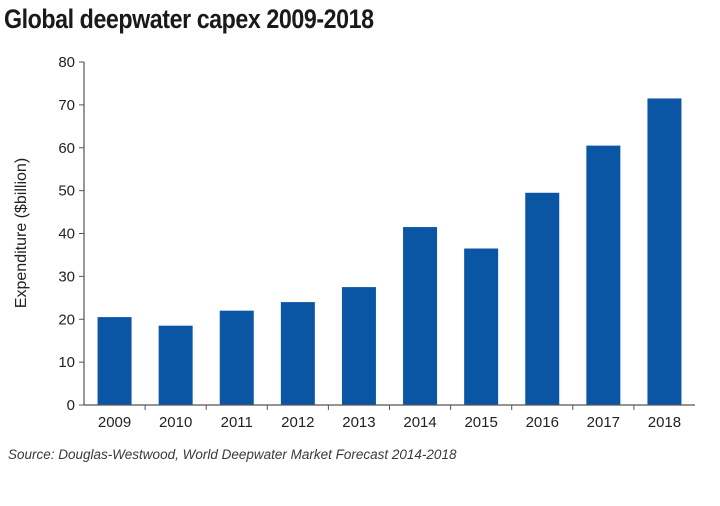 Image resolution: width=720 pixels, height=506 pixels. I want to click on y-axis-ticks: 0 10 20 30 40 50 60 70 80, so click(71, 234).